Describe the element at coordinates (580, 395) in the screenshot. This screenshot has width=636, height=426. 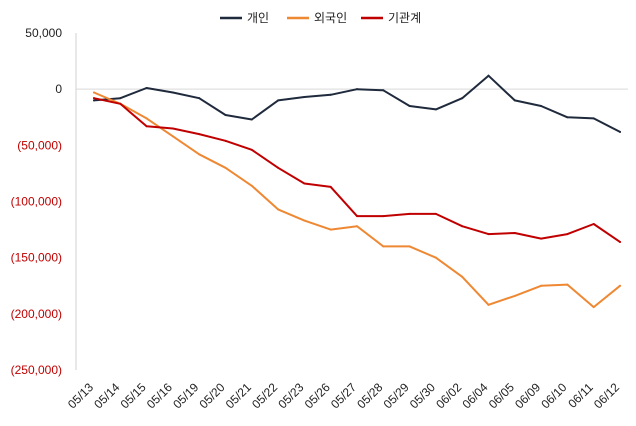
I see `x-tick-label: 06/11` at that location.